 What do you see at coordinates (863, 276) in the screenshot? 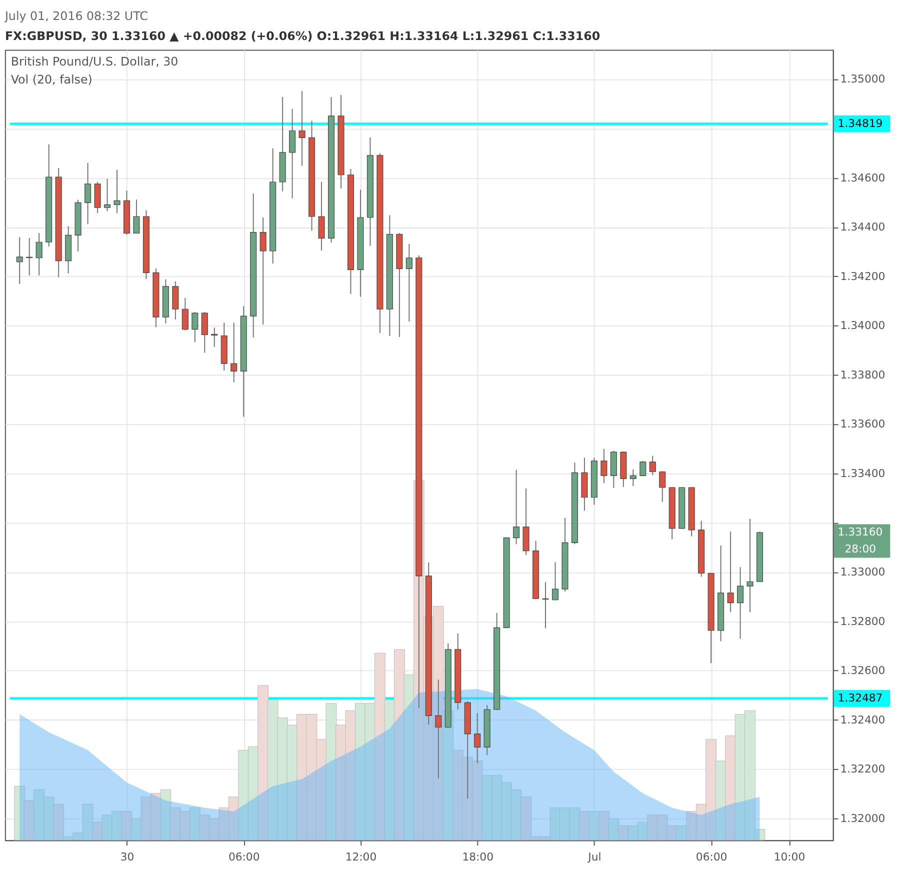
I see `y-tick-label: 1.34200` at bounding box center [863, 276].